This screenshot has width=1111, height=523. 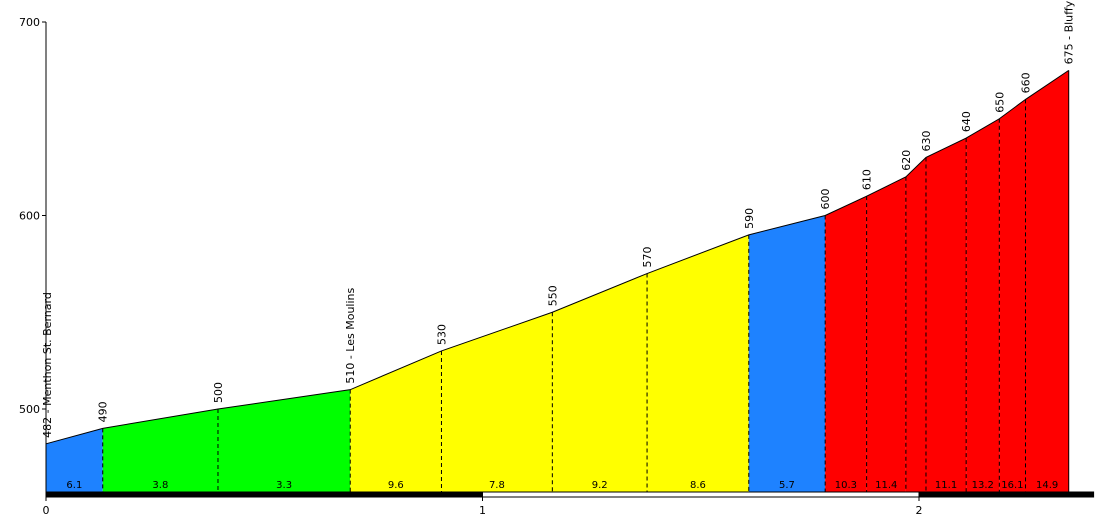 I want to click on y-tick-label: 600, so click(x=29, y=216).